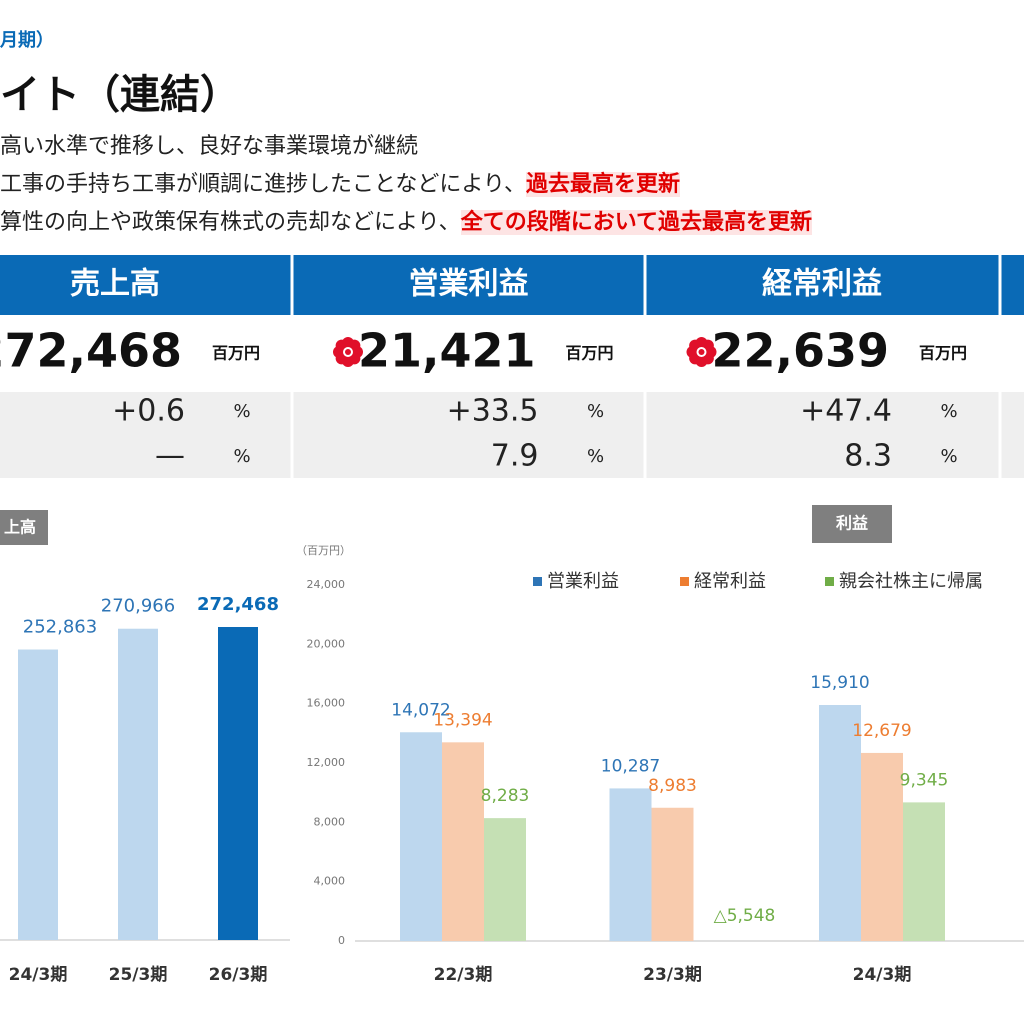 The image size is (1024, 1024). Describe the element at coordinates (636, 222) in the screenshot. I see `highlight: 全ての段階において過去最高を更新` at that location.